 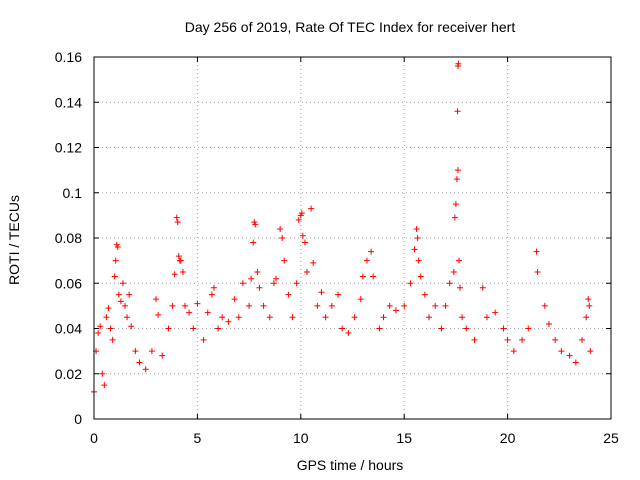 What do you see at coordinates (68, 374) in the screenshot?
I see `y-tick-label: 0.02` at bounding box center [68, 374].